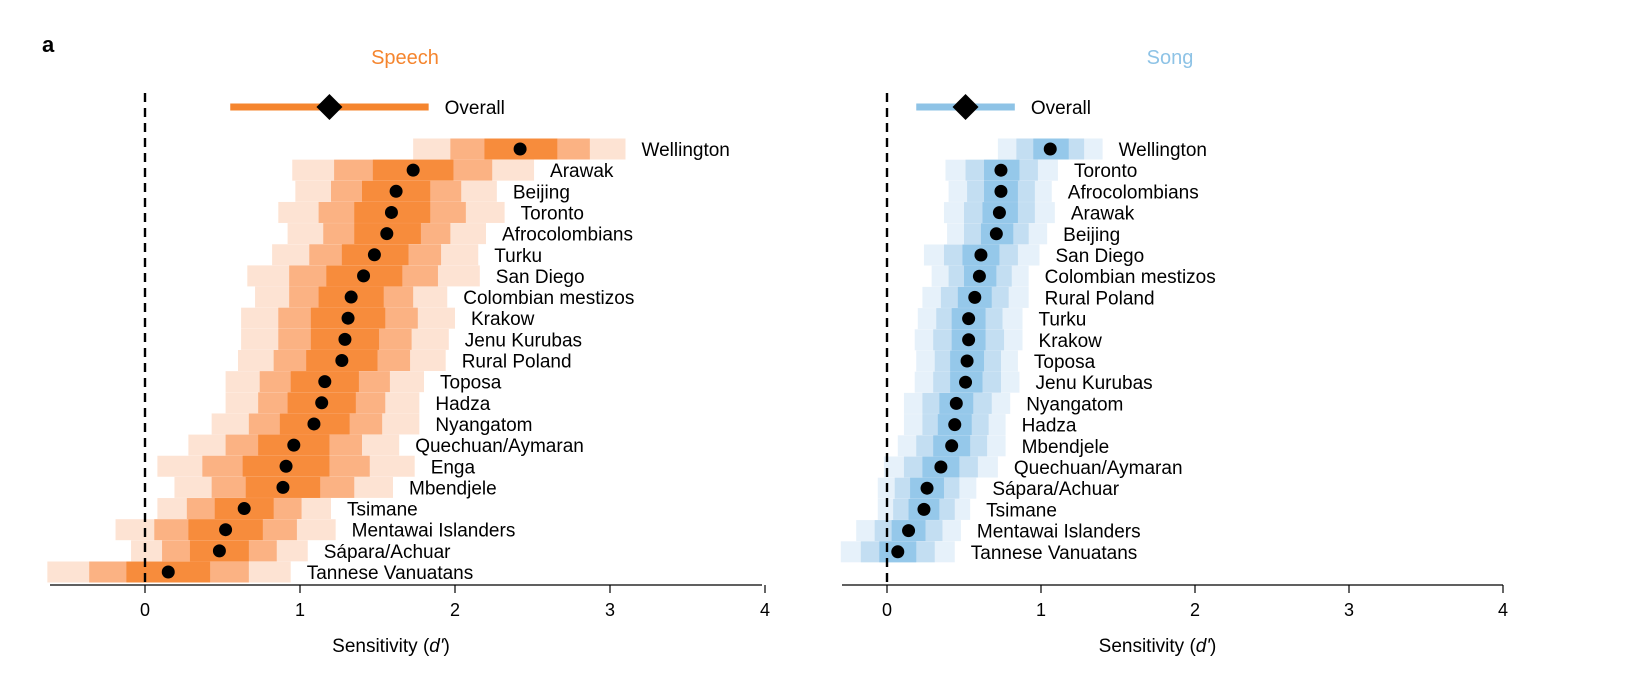 This screenshot has height=696, width=1626. I want to click on group-label: Sápara/Achuar, so click(1055, 489).